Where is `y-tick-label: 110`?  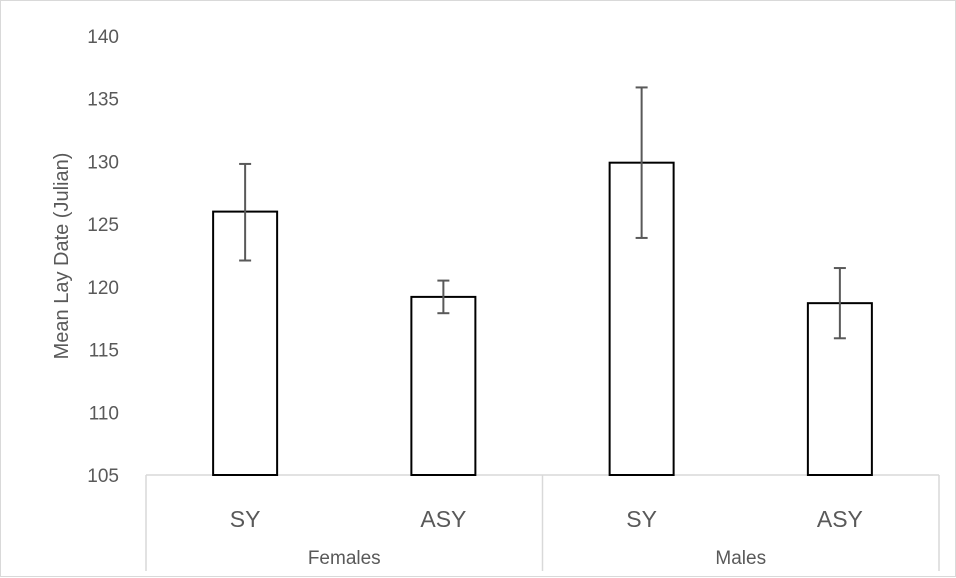
y-tick-label: 110 is located at coordinates (104, 413).